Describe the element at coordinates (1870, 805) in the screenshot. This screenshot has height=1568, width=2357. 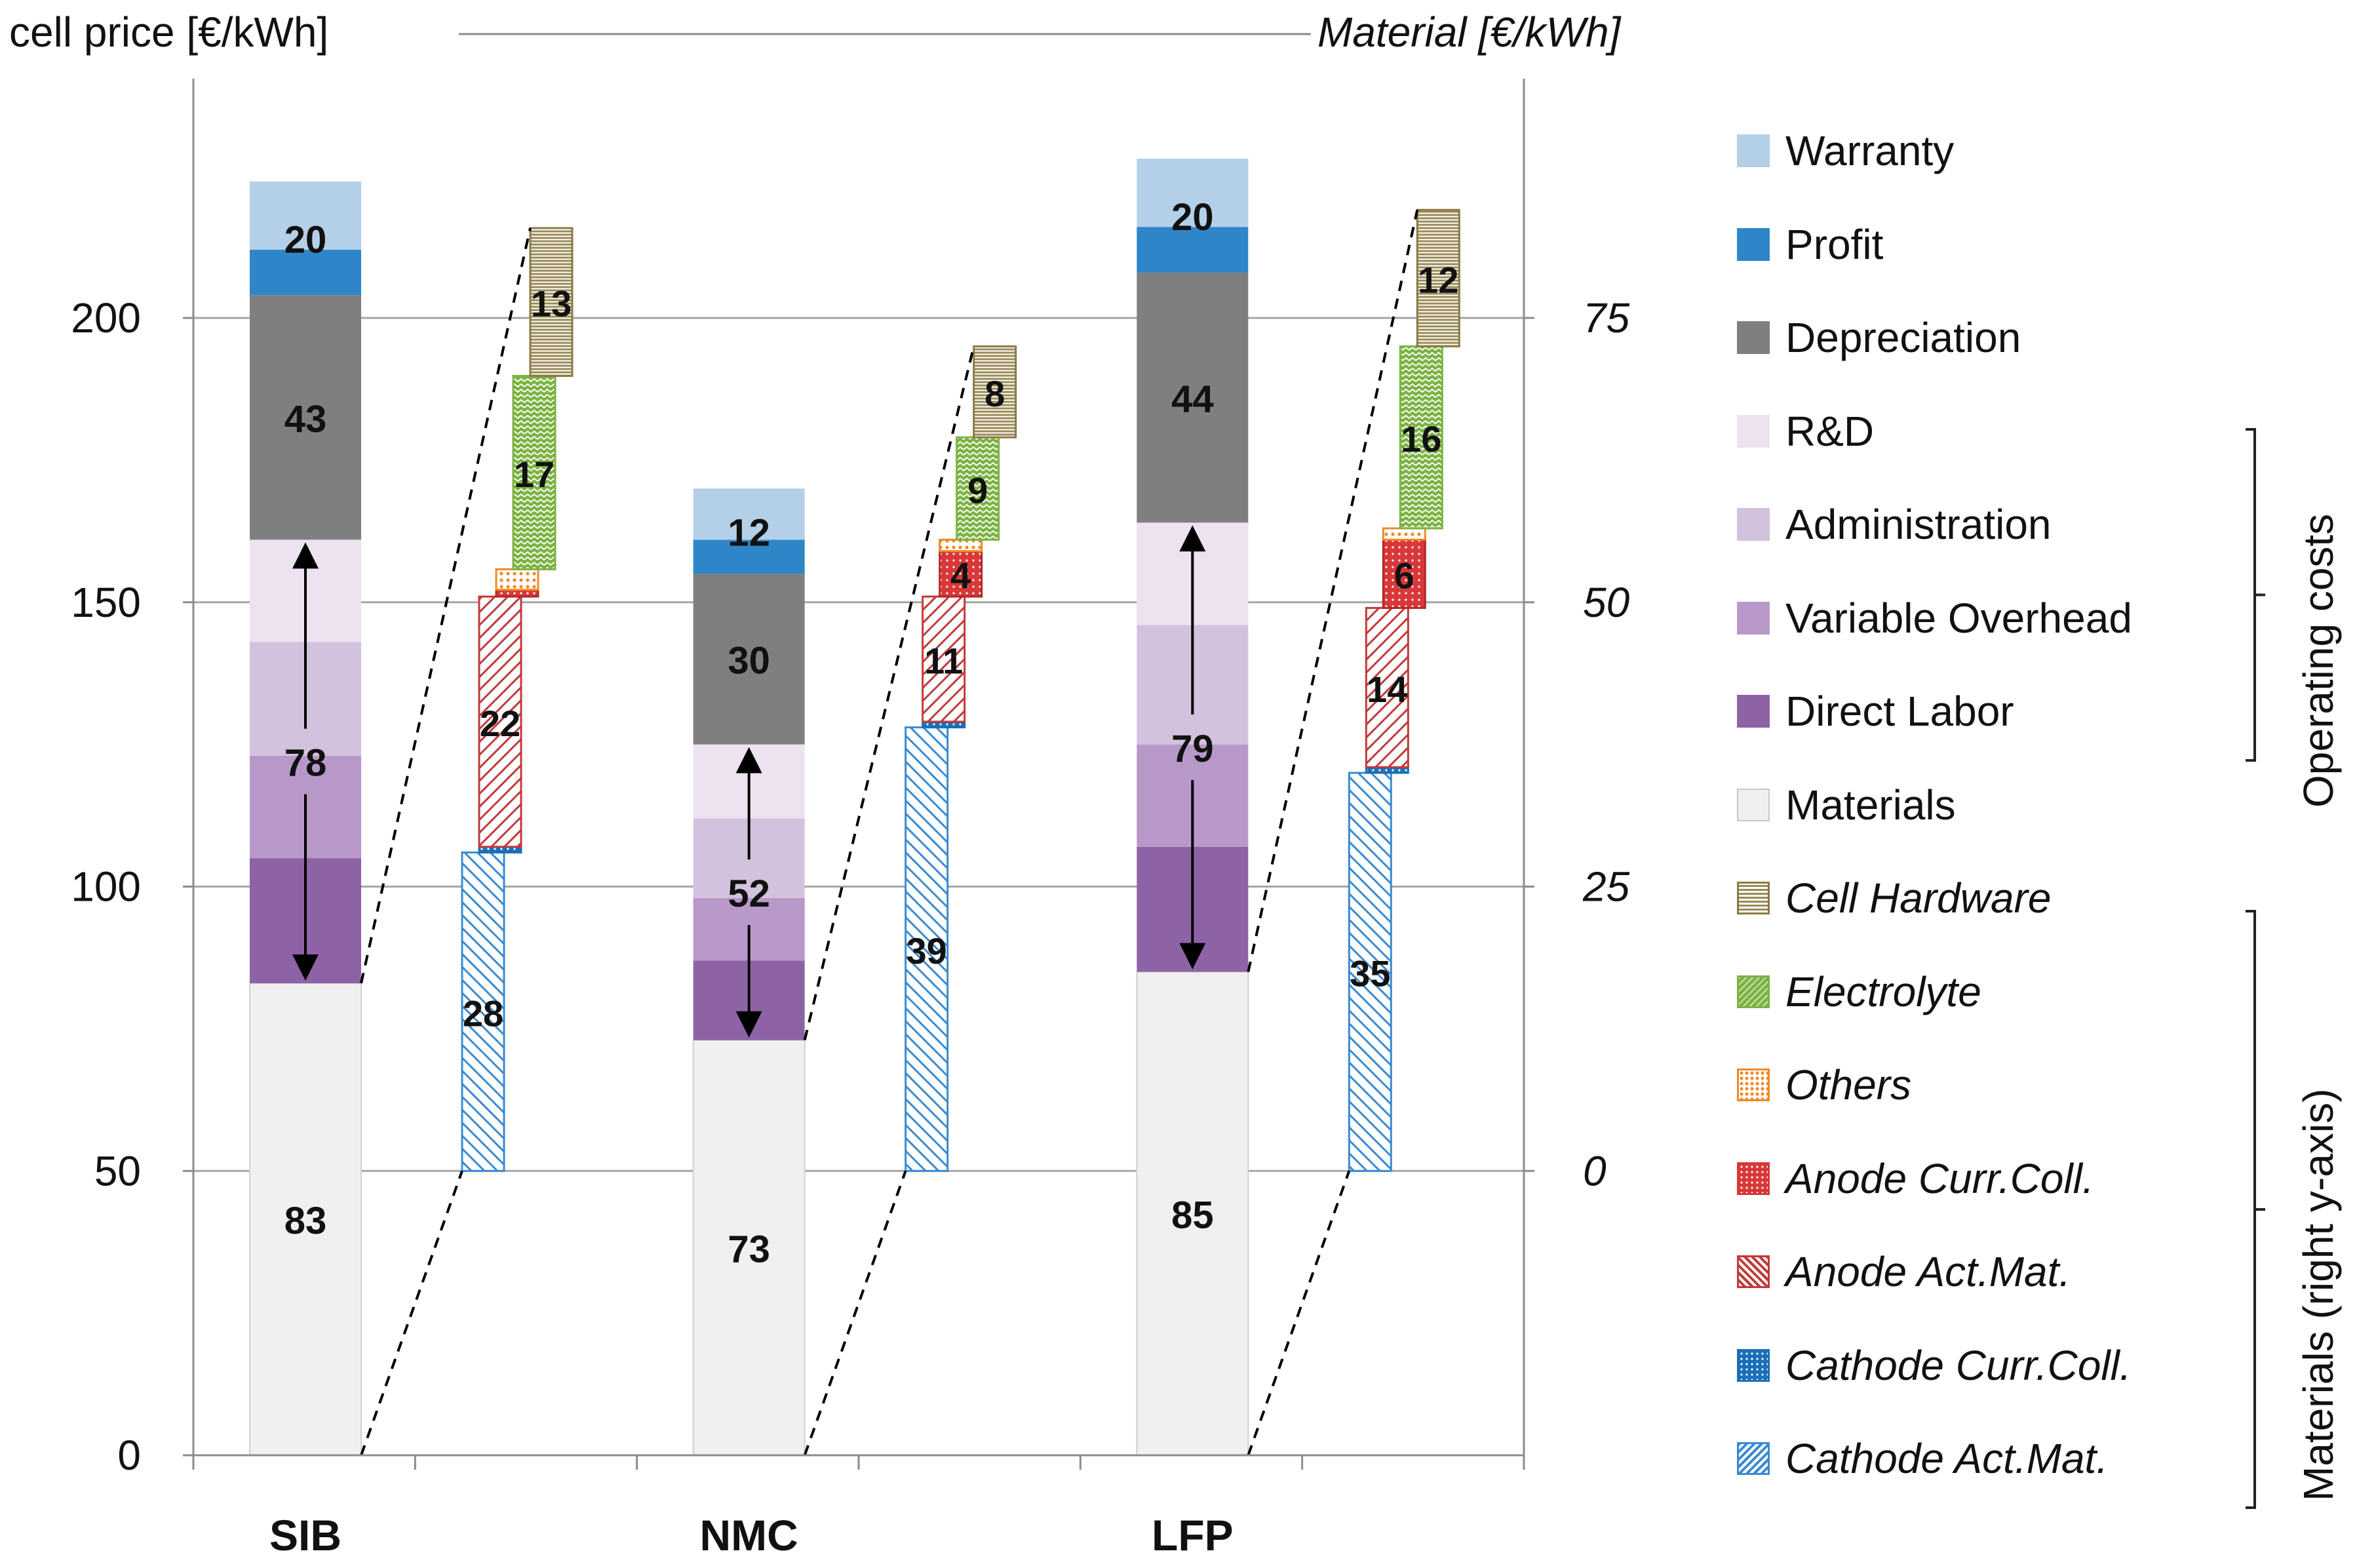
I see `legend-label-materials: Materials` at that location.